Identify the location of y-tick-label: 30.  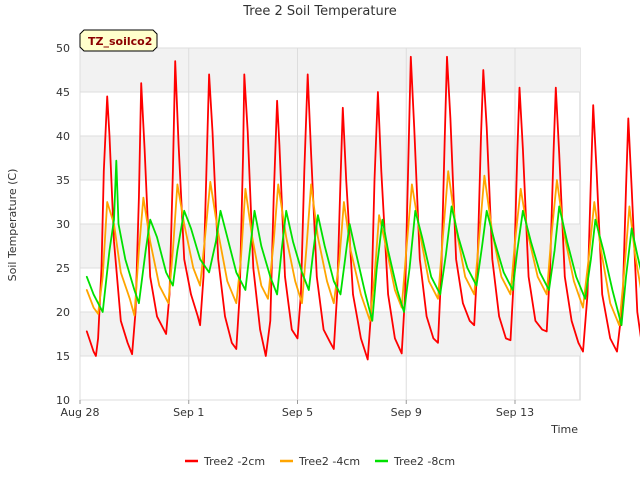
(63, 224).